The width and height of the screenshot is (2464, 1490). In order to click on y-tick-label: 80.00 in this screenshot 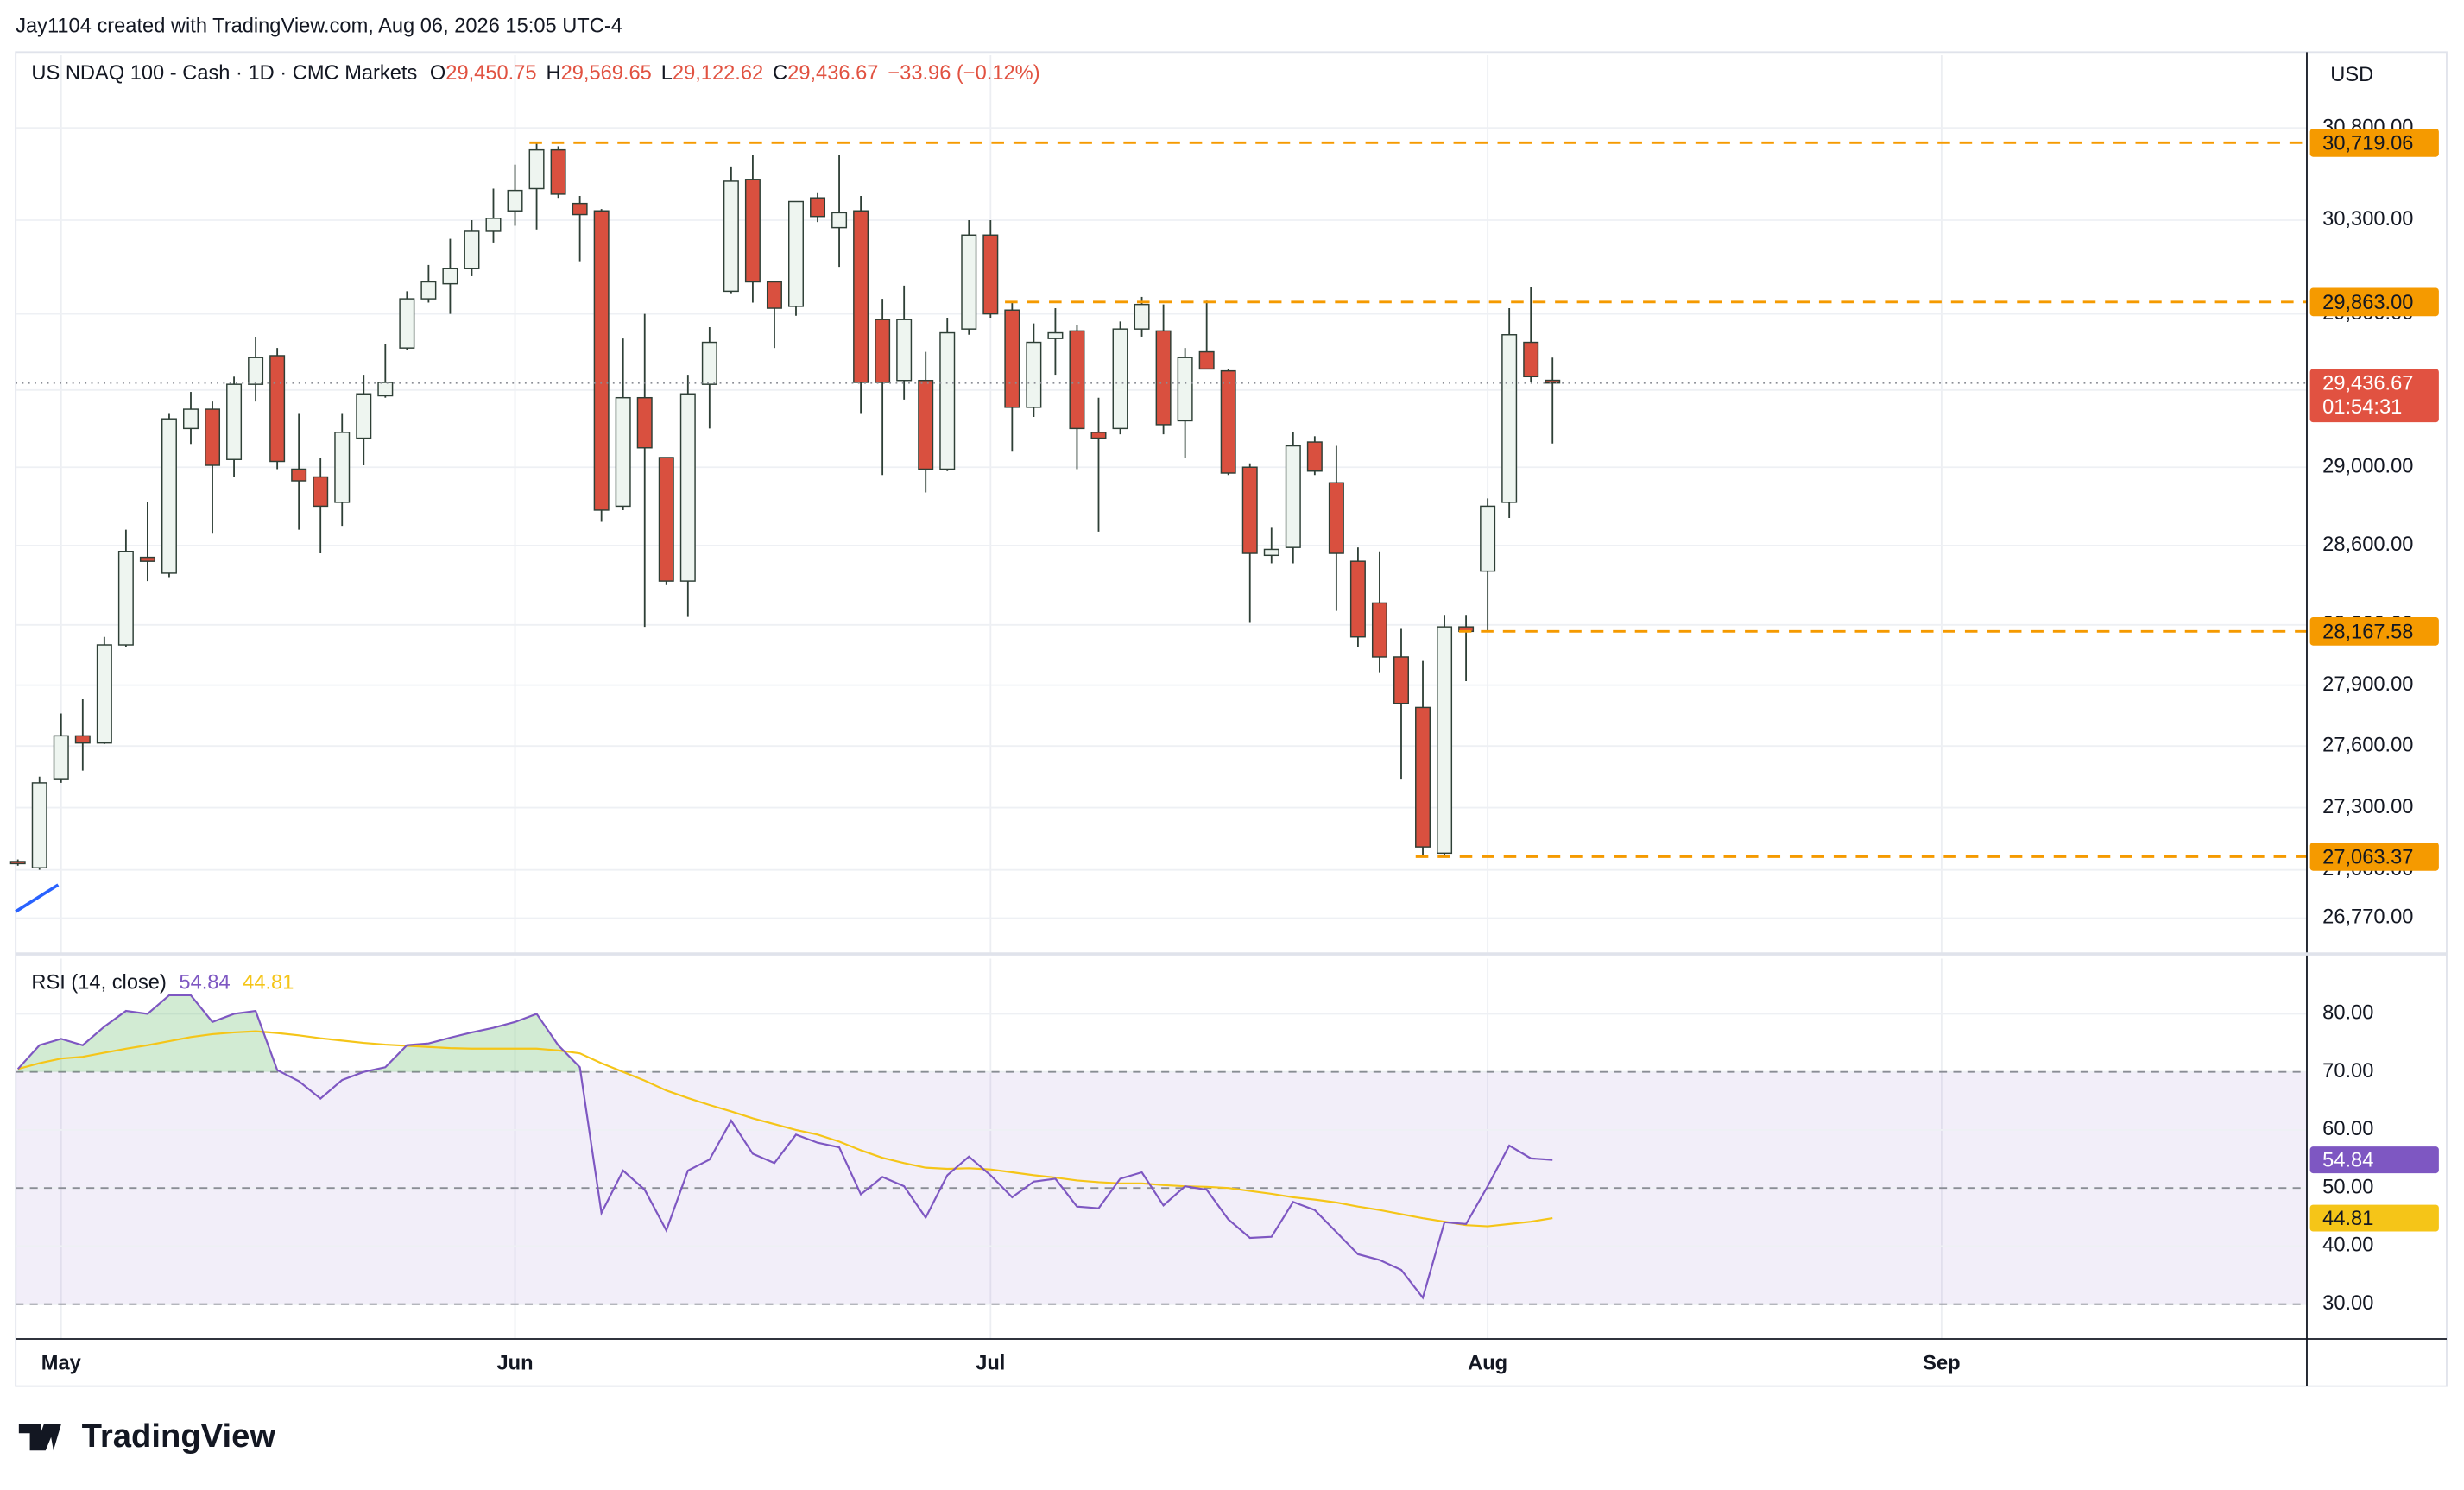, I will do `click(2347, 1013)`.